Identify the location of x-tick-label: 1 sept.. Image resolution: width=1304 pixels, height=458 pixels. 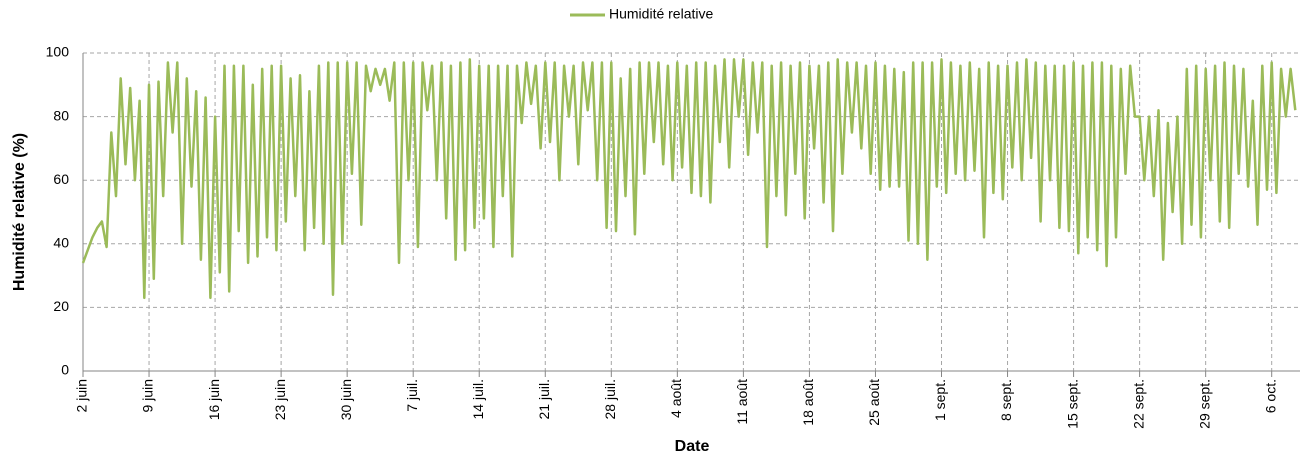
(940, 400).